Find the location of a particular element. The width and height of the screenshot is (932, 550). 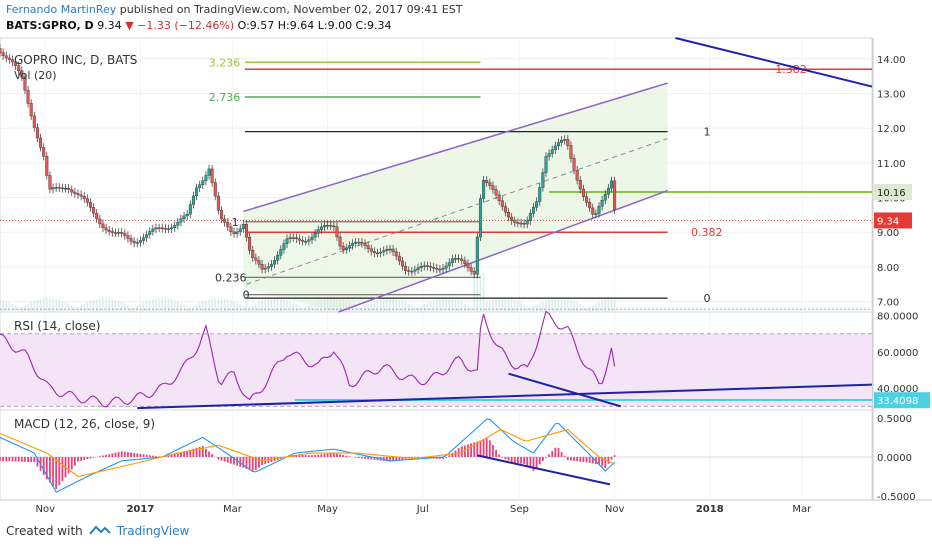

author-link: Fernando MartinRey is located at coordinates (61, 9).